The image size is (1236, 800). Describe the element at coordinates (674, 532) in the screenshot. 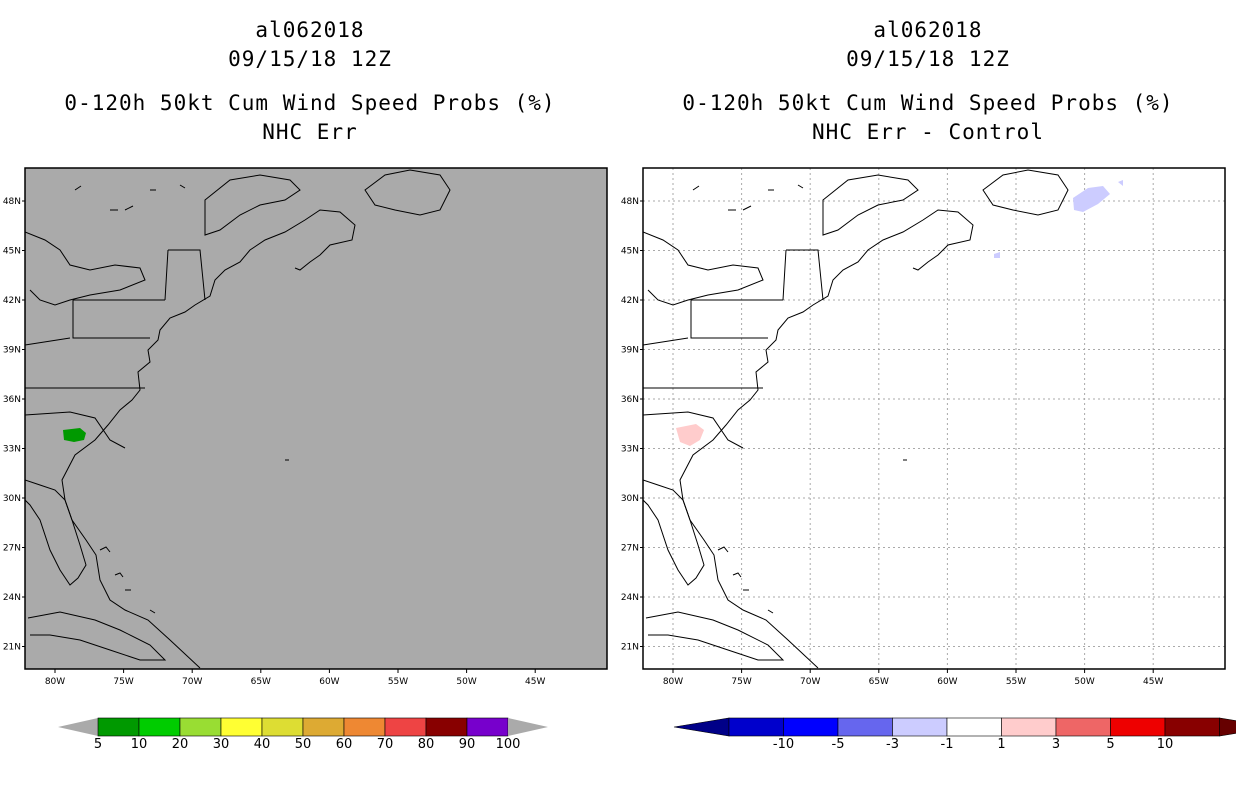

I see `right-coastline-gulf` at that location.